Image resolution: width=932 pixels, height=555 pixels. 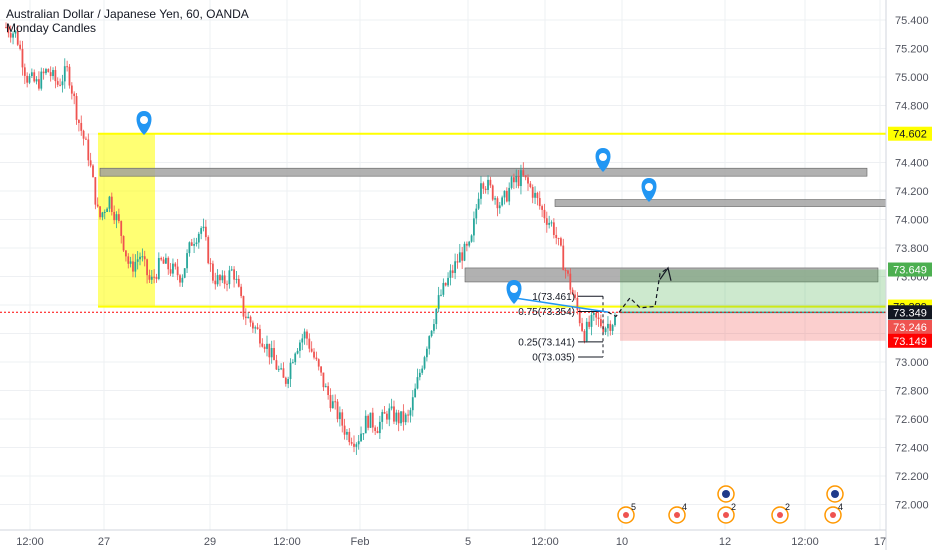 I want to click on chart-subtitle: Monday Candles, so click(x=51, y=28).